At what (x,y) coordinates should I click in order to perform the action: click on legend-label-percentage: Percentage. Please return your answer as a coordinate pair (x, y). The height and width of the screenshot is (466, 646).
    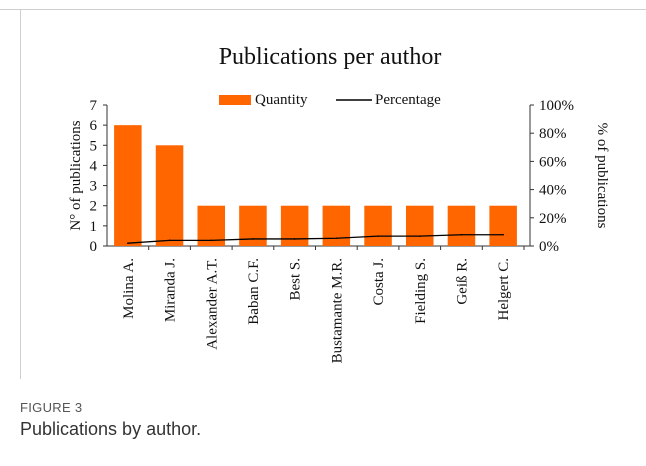
    Looking at the image, I should click on (408, 100).